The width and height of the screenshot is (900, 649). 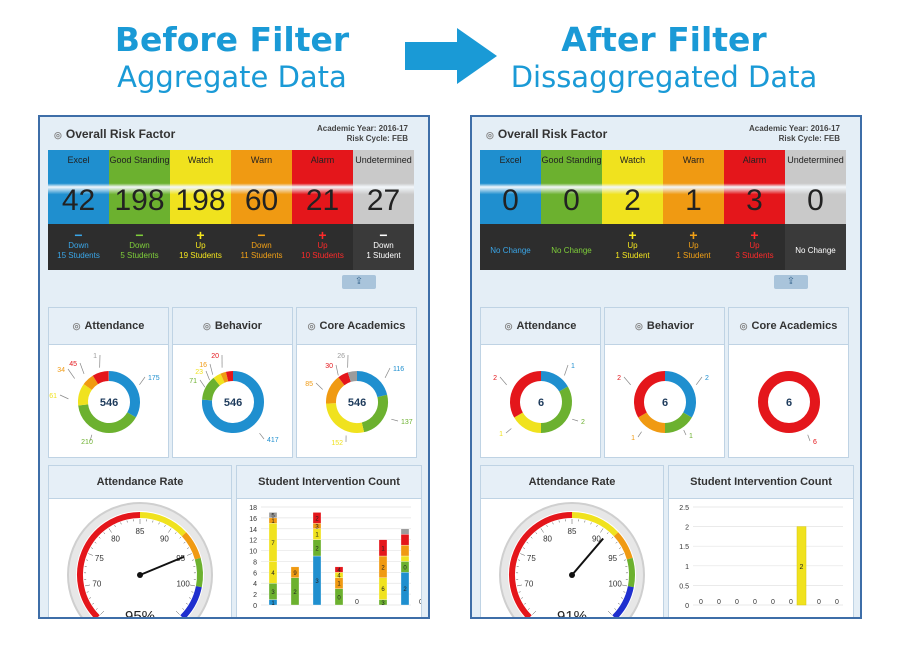 What do you see at coordinates (623, 601) in the screenshot?
I see `gauge-band` at bounding box center [623, 601].